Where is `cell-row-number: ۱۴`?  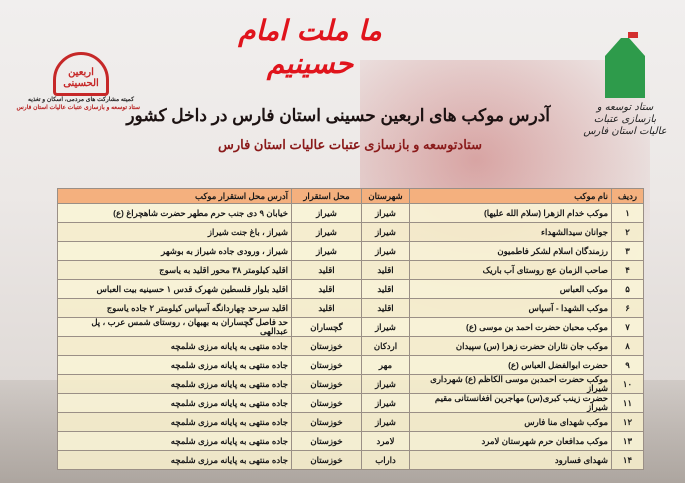
cell-row-number: ۱۴ is located at coordinates (627, 460).